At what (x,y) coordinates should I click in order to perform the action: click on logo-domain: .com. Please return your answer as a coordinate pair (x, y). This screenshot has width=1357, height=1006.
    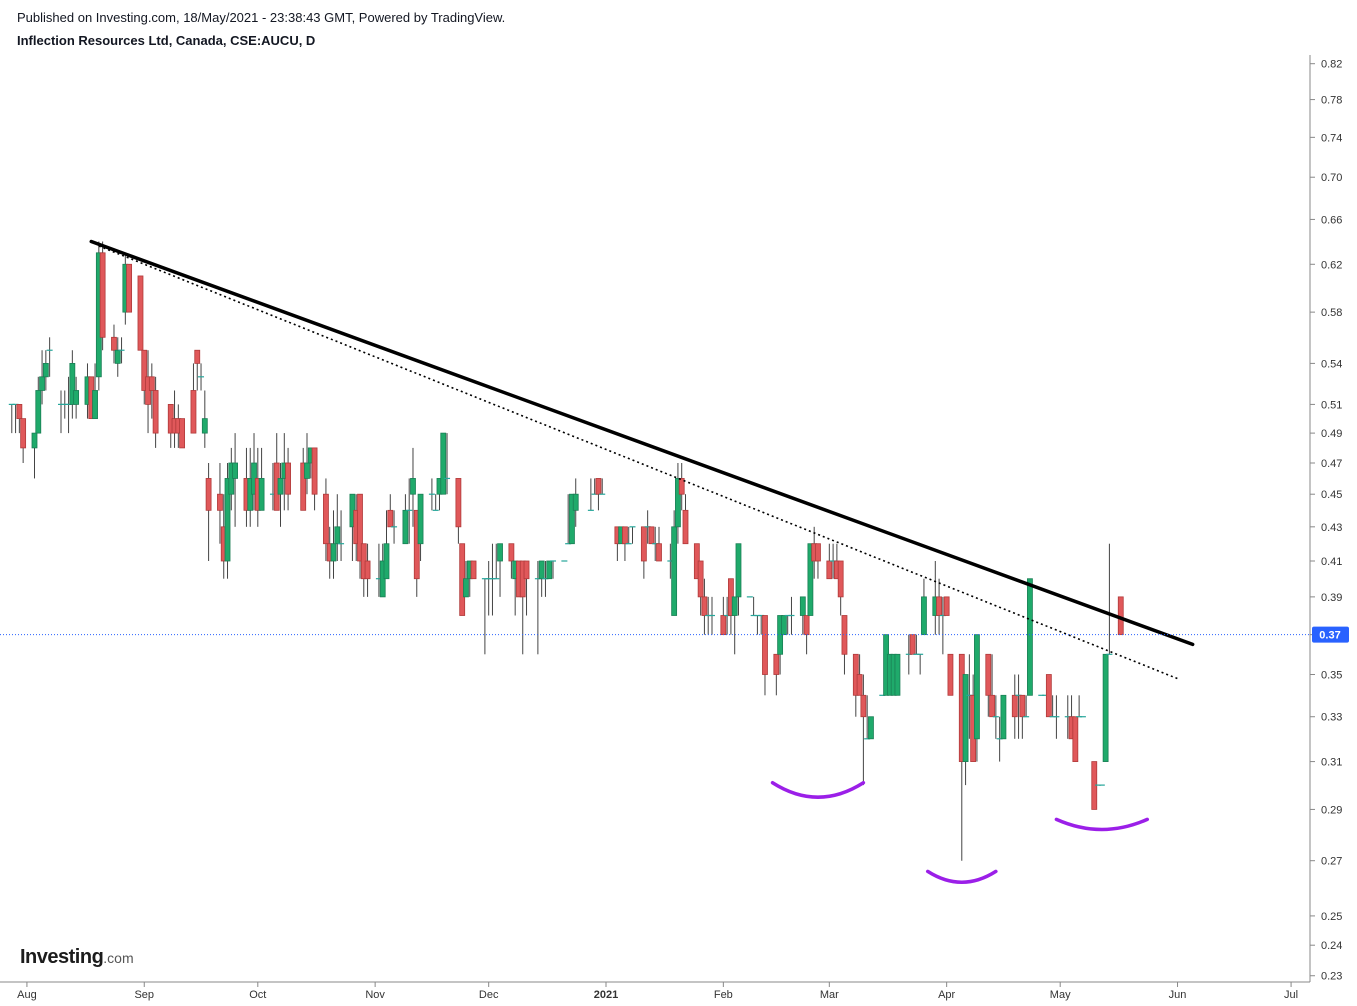
    Looking at the image, I should click on (118, 958).